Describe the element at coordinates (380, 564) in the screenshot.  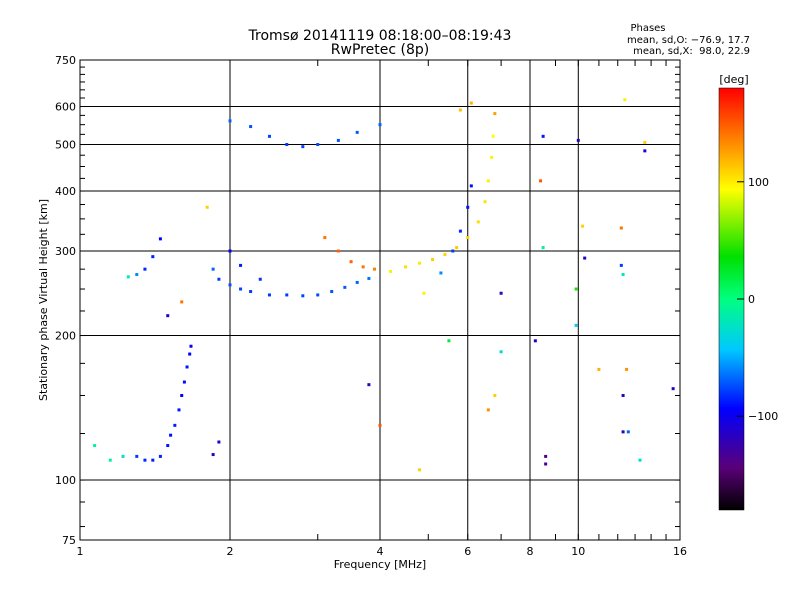
I see `x-axis-label: Frequency [MHz]` at that location.